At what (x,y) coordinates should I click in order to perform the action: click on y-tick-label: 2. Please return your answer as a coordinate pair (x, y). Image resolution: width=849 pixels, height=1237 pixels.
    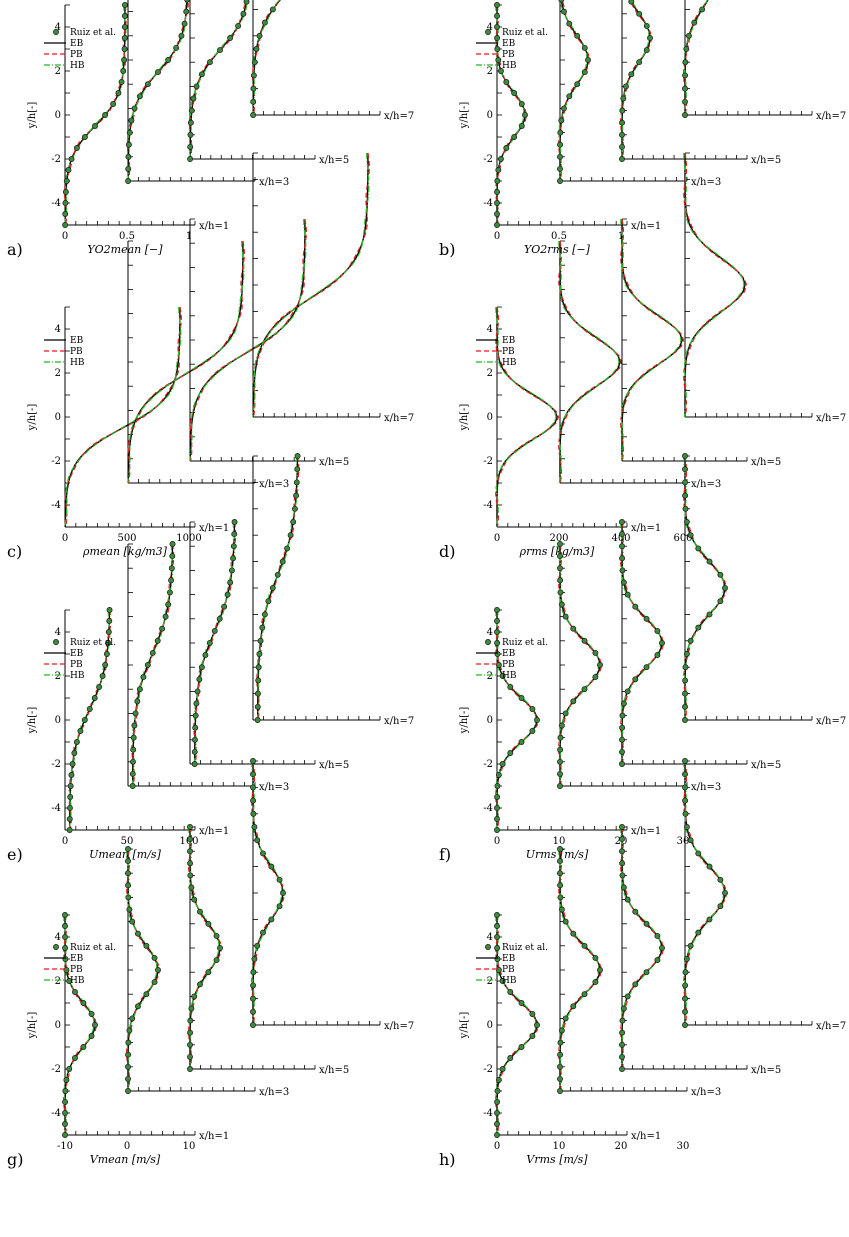
    Looking at the image, I should click on (490, 676).